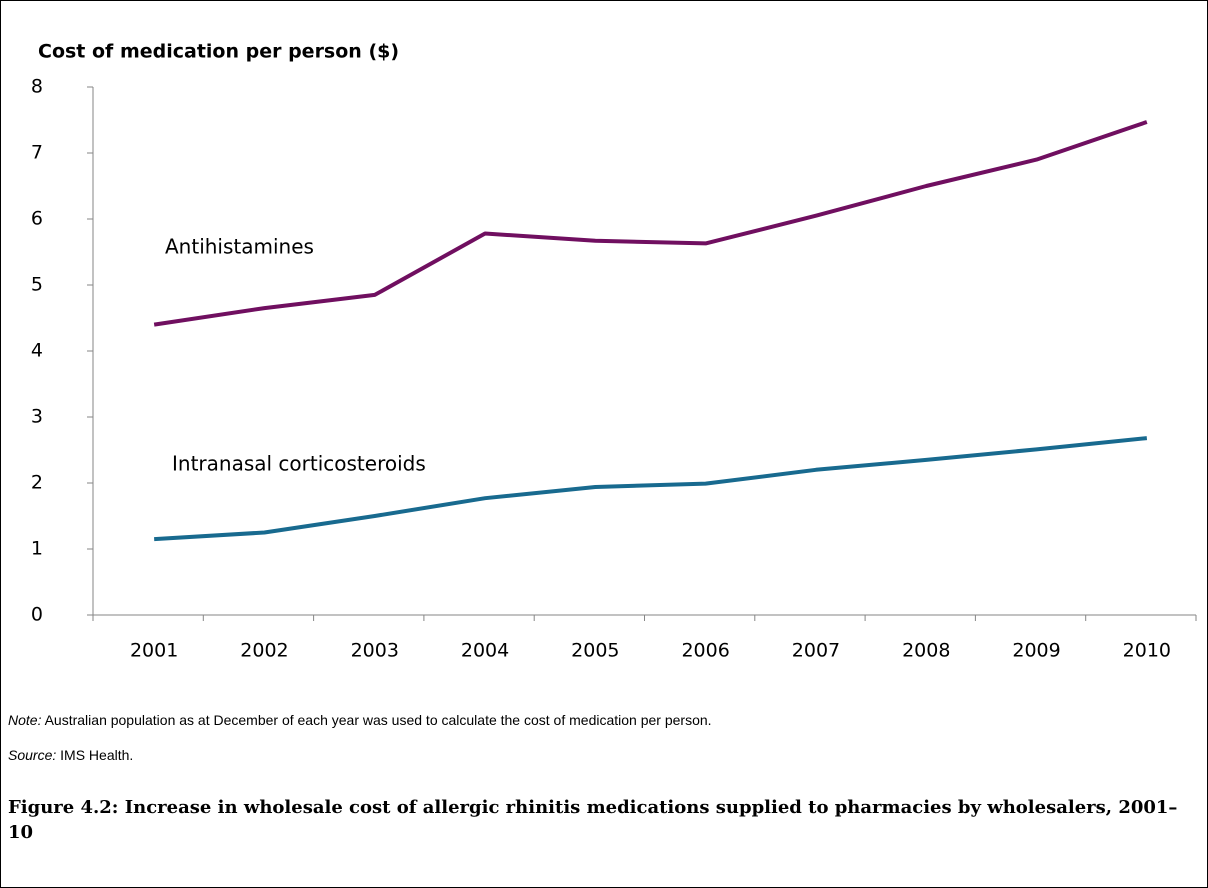 The image size is (1208, 888). Describe the element at coordinates (816, 651) in the screenshot. I see `x-tick-label: 2007` at that location.